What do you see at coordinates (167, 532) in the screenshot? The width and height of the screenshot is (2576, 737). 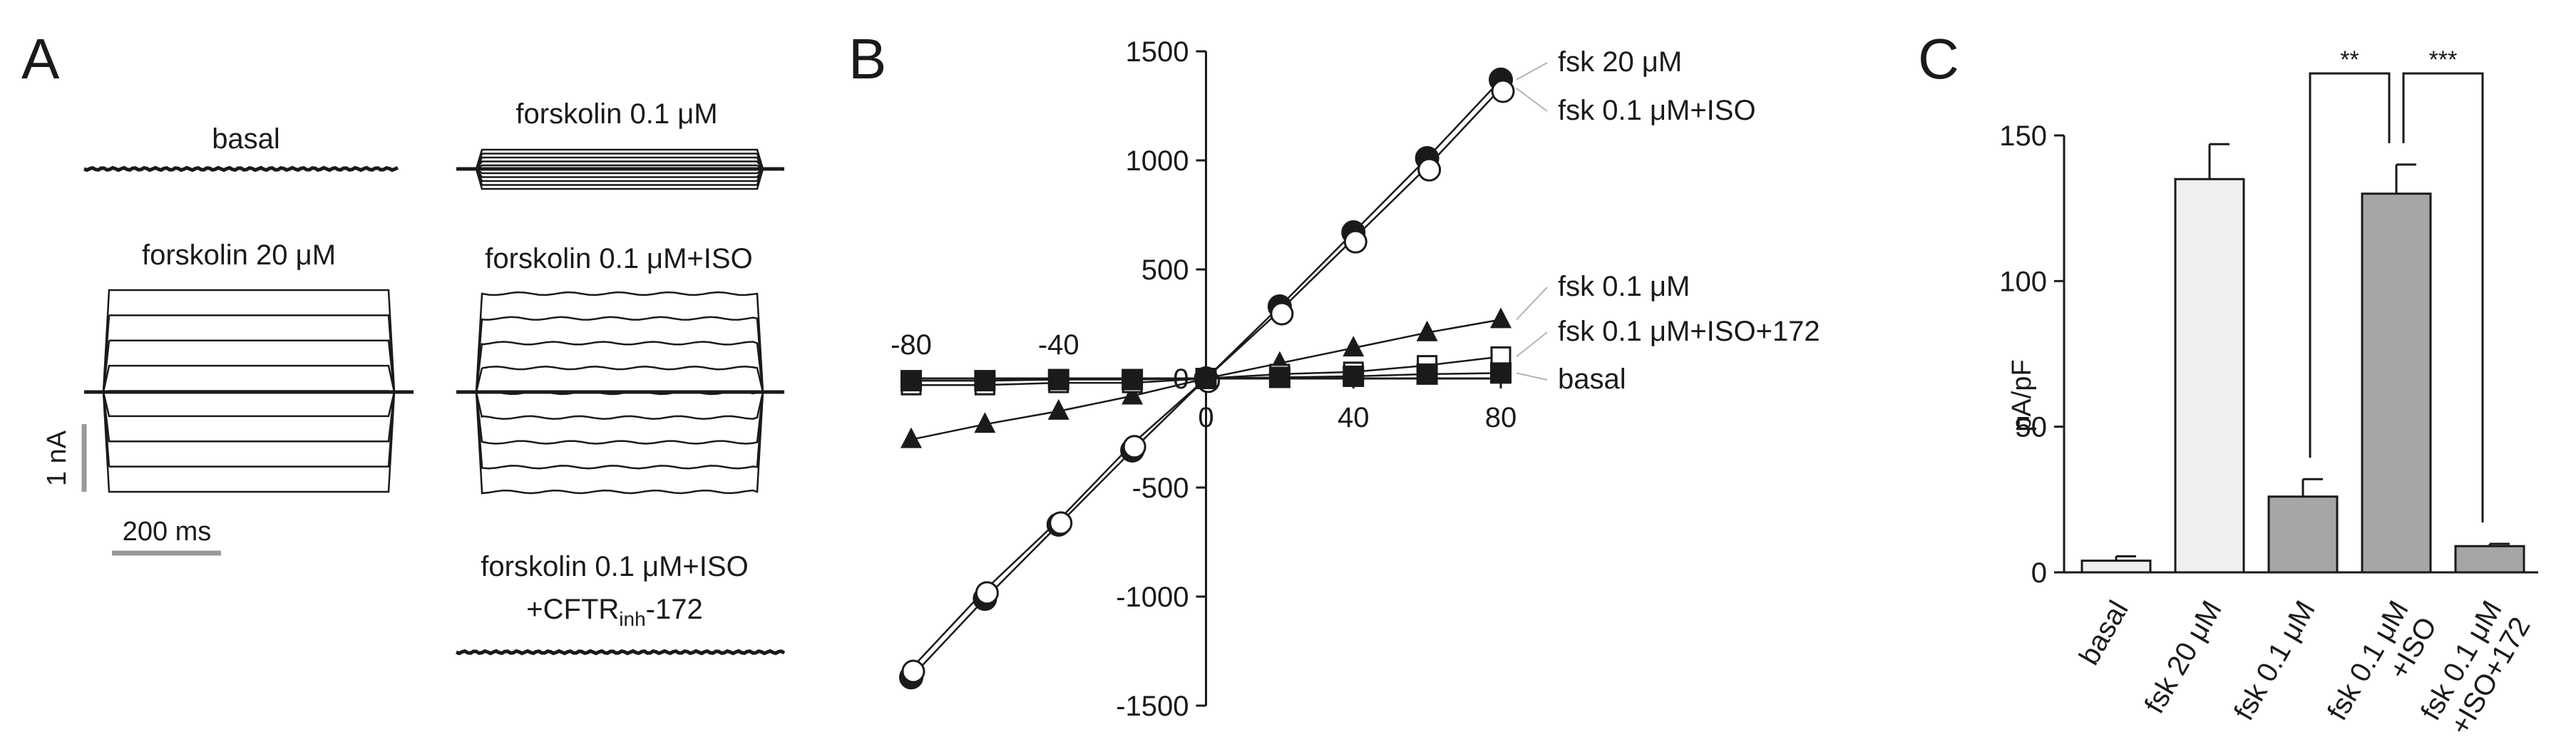 I see `scale-label-time: 200 ms` at bounding box center [167, 532].